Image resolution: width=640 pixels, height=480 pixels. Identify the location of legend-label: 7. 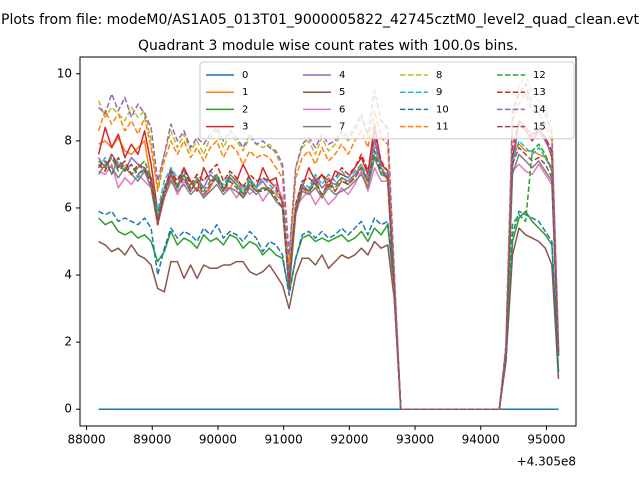
(342, 127).